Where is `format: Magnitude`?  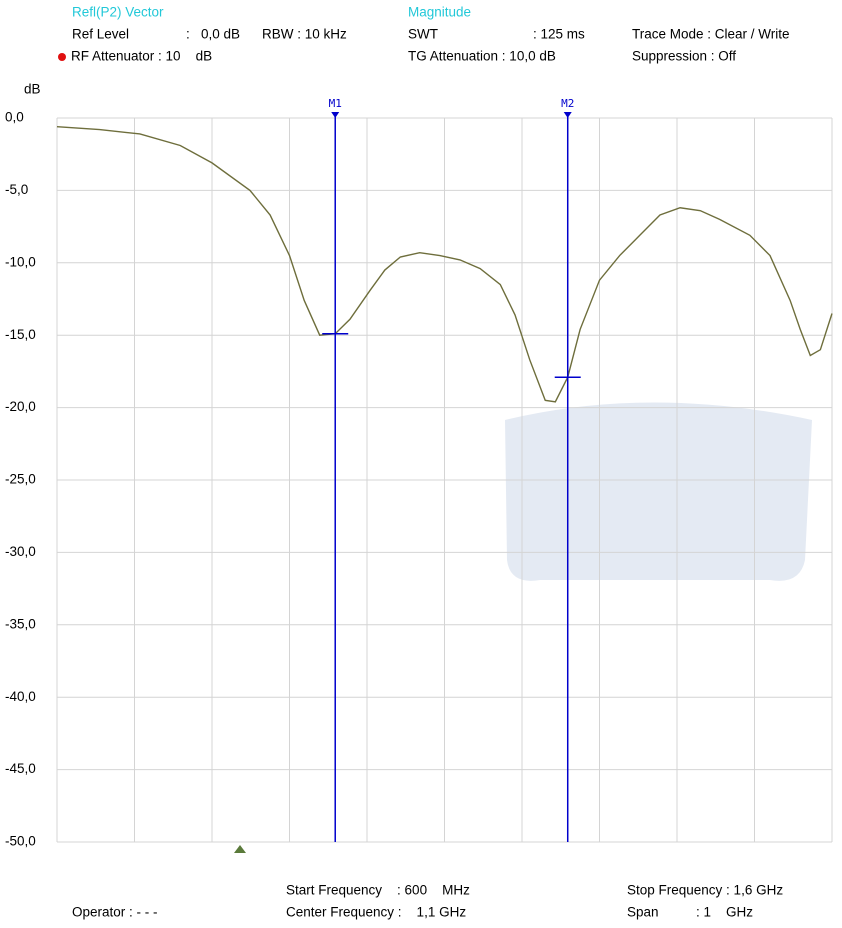 format: Magnitude is located at coordinates (439, 12).